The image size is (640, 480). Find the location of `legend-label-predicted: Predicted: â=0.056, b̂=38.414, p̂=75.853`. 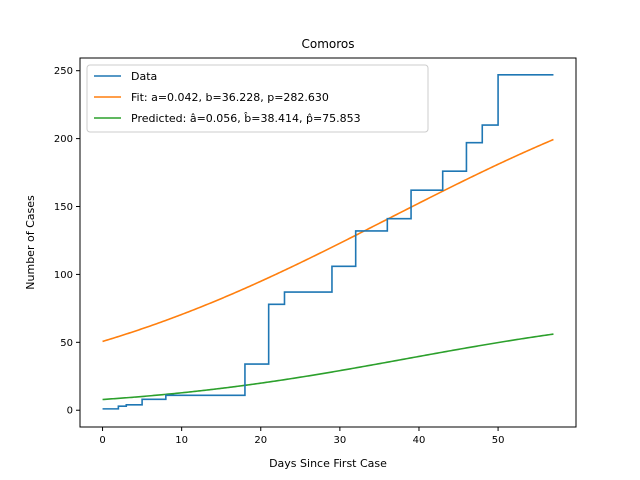

legend-label-predicted: Predicted: â=0.056, b̂=38.414, p̂=75.853 is located at coordinates (246, 118).